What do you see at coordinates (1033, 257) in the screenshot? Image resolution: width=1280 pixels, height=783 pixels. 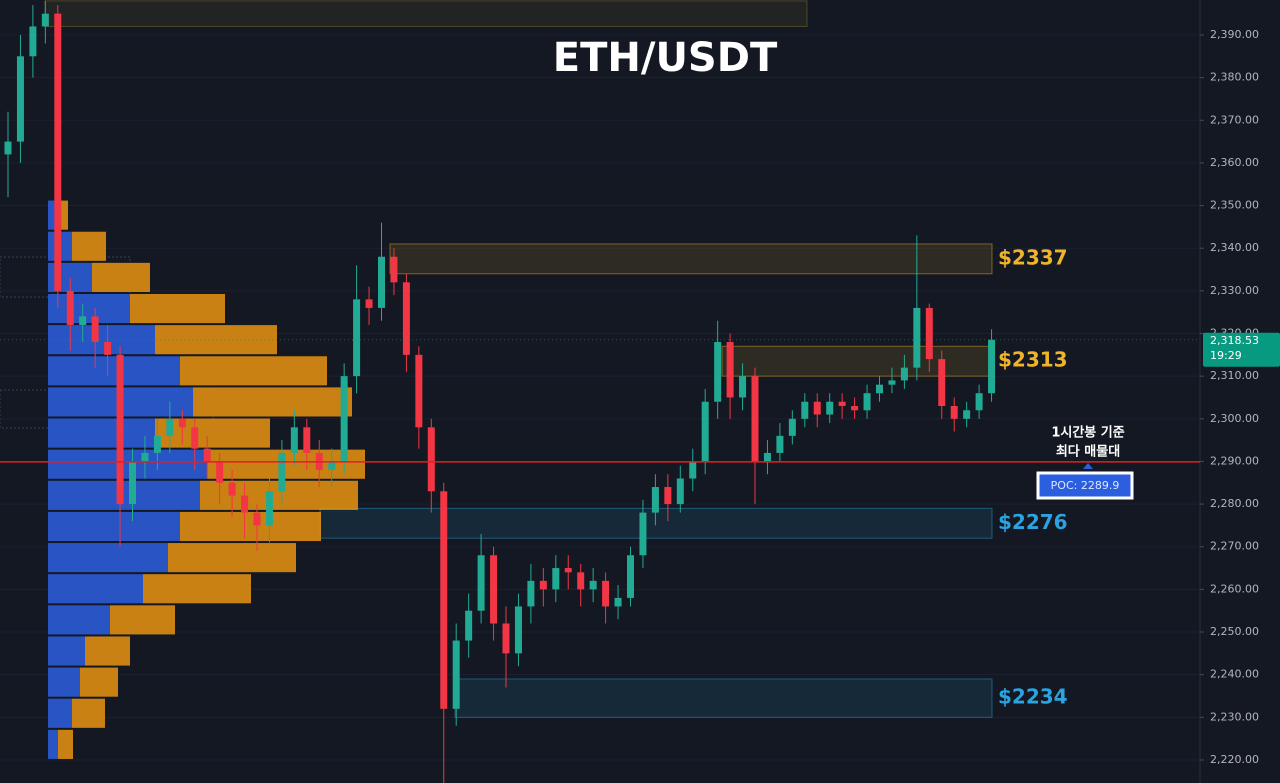 I see `zone-label: $2337` at bounding box center [1033, 257].